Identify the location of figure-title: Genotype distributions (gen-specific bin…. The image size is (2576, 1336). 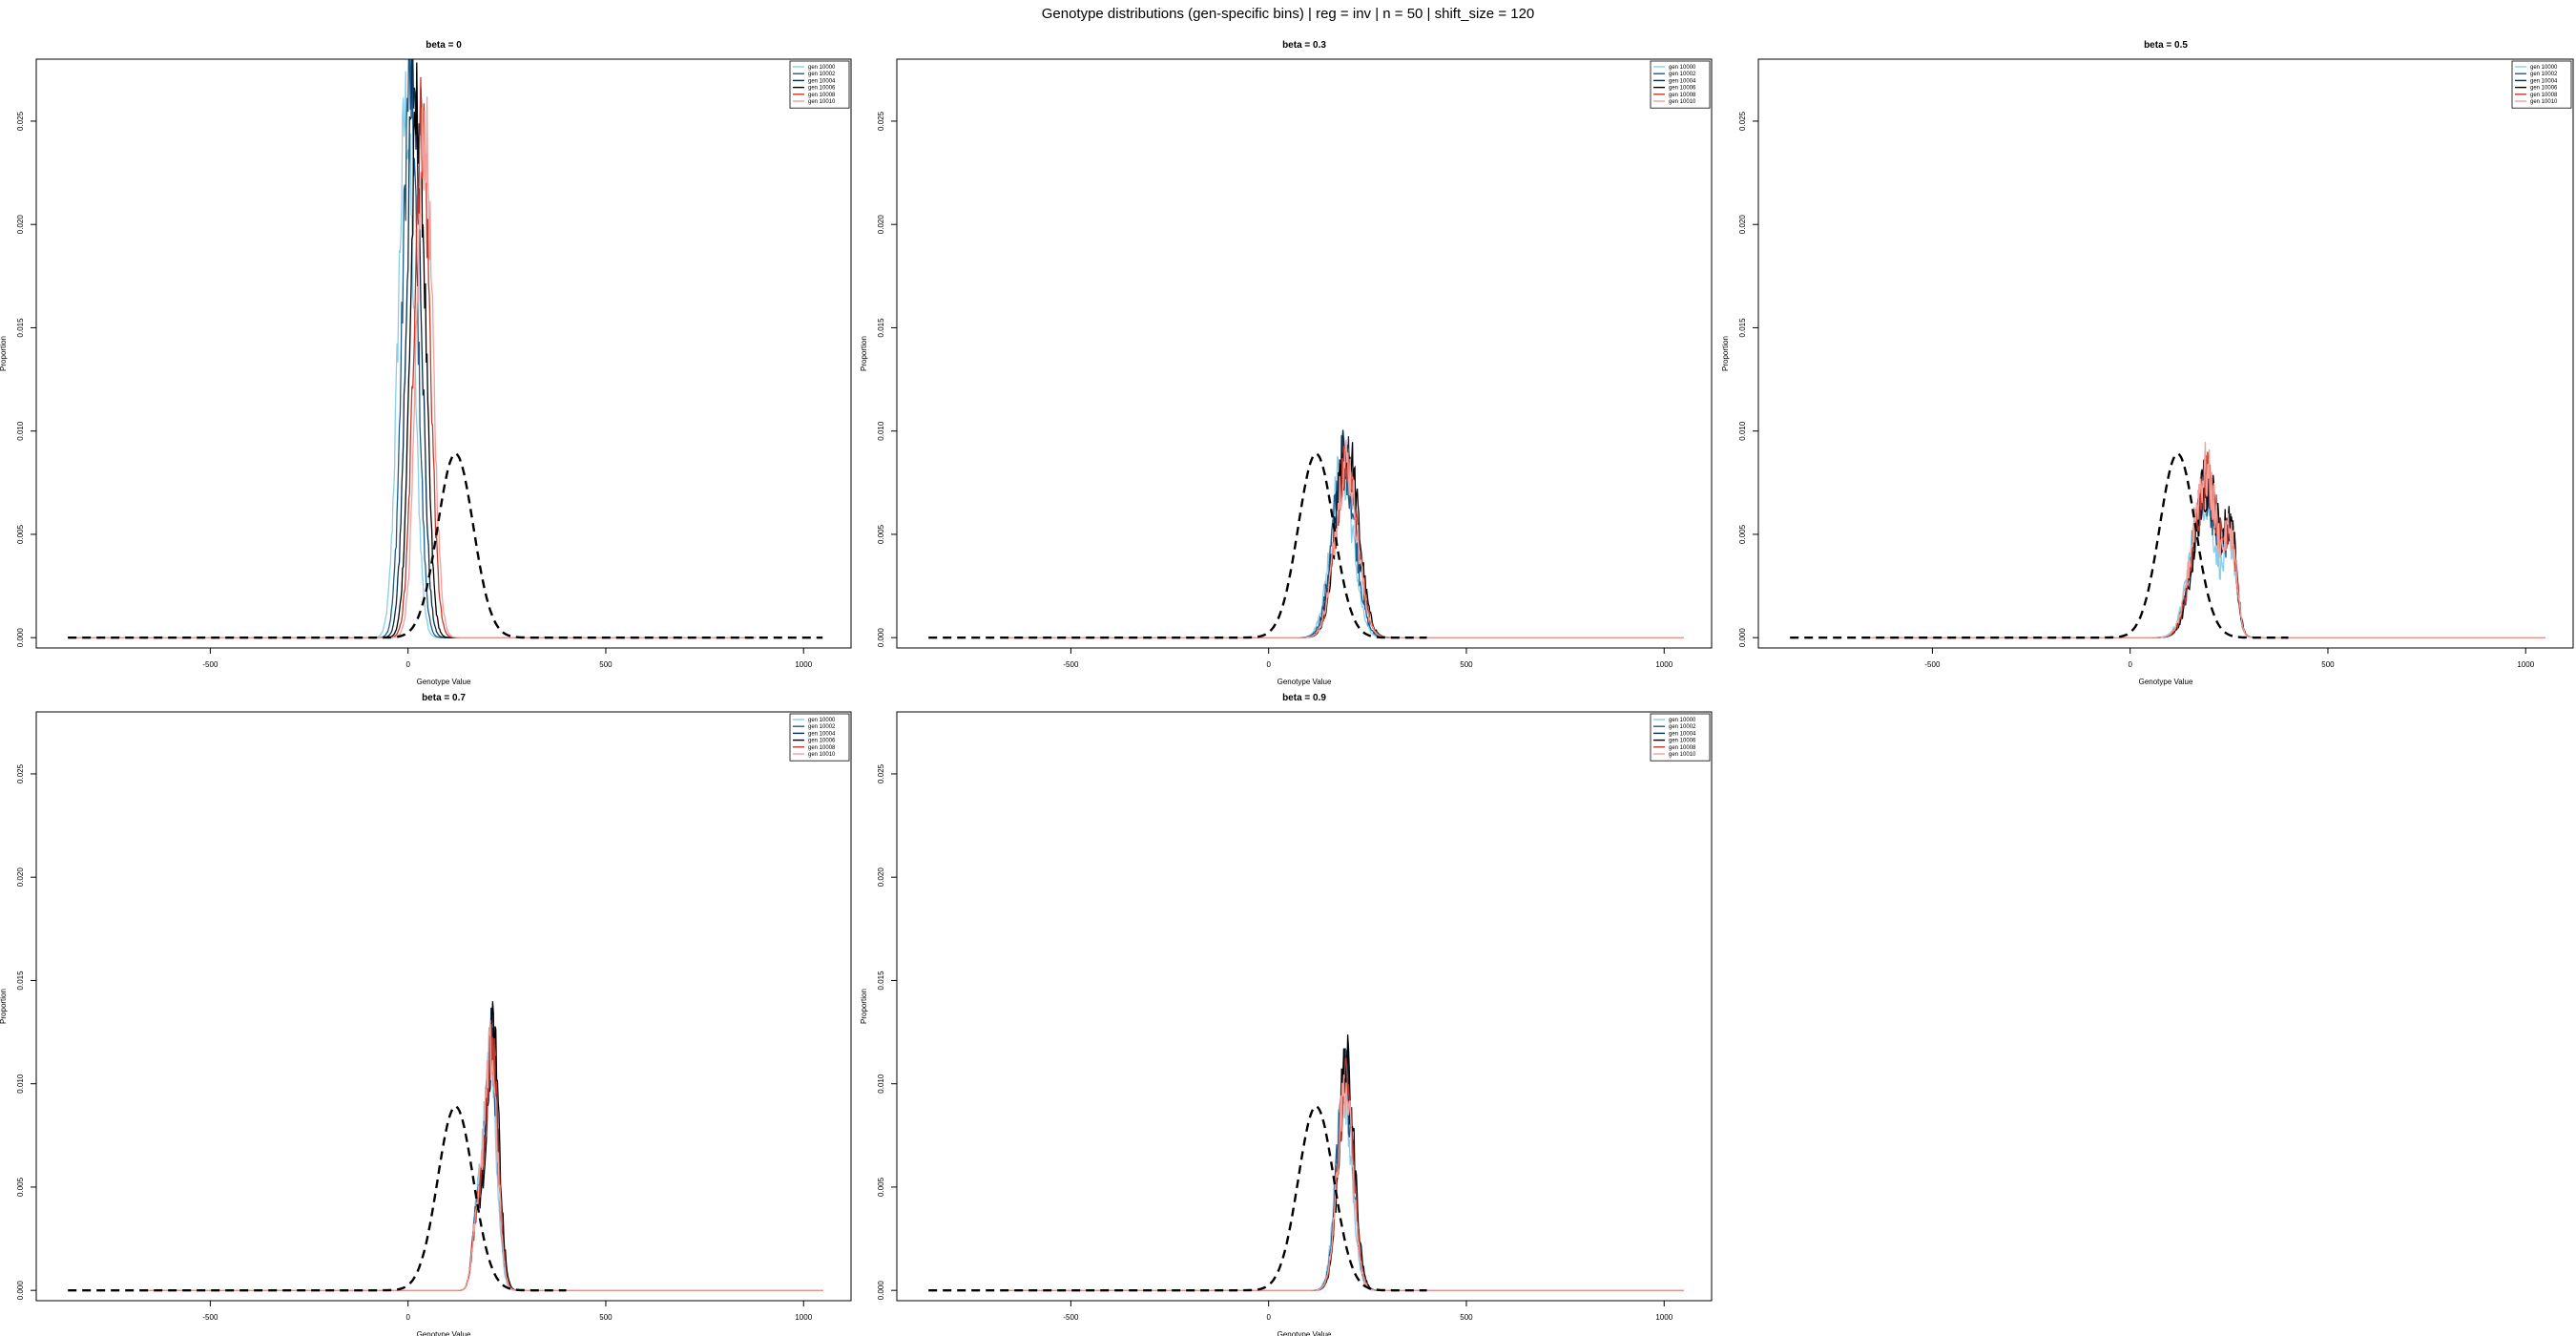
(1288, 14).